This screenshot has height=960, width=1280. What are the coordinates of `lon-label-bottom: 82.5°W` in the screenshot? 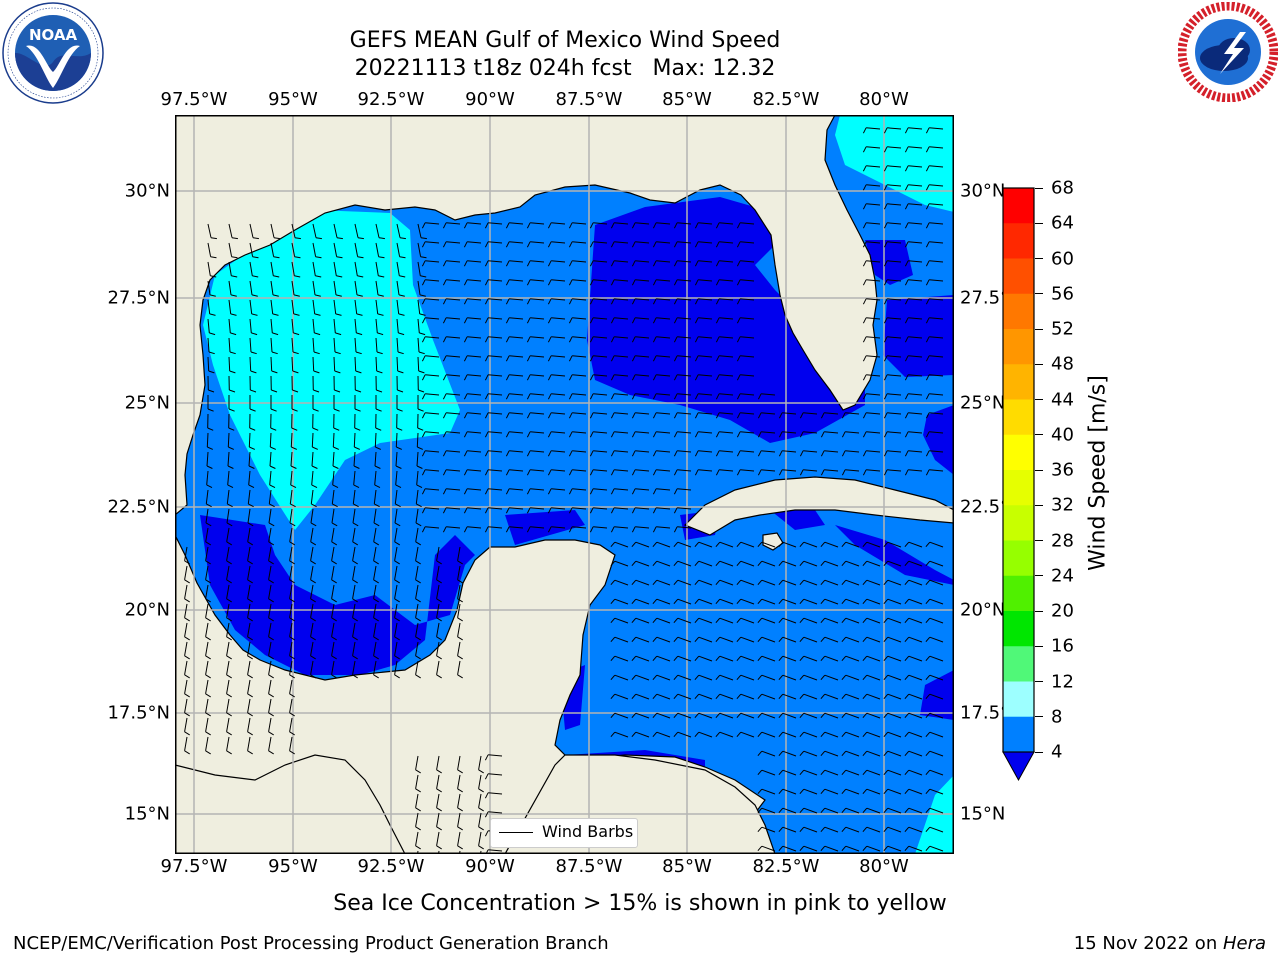 It's located at (786, 866).